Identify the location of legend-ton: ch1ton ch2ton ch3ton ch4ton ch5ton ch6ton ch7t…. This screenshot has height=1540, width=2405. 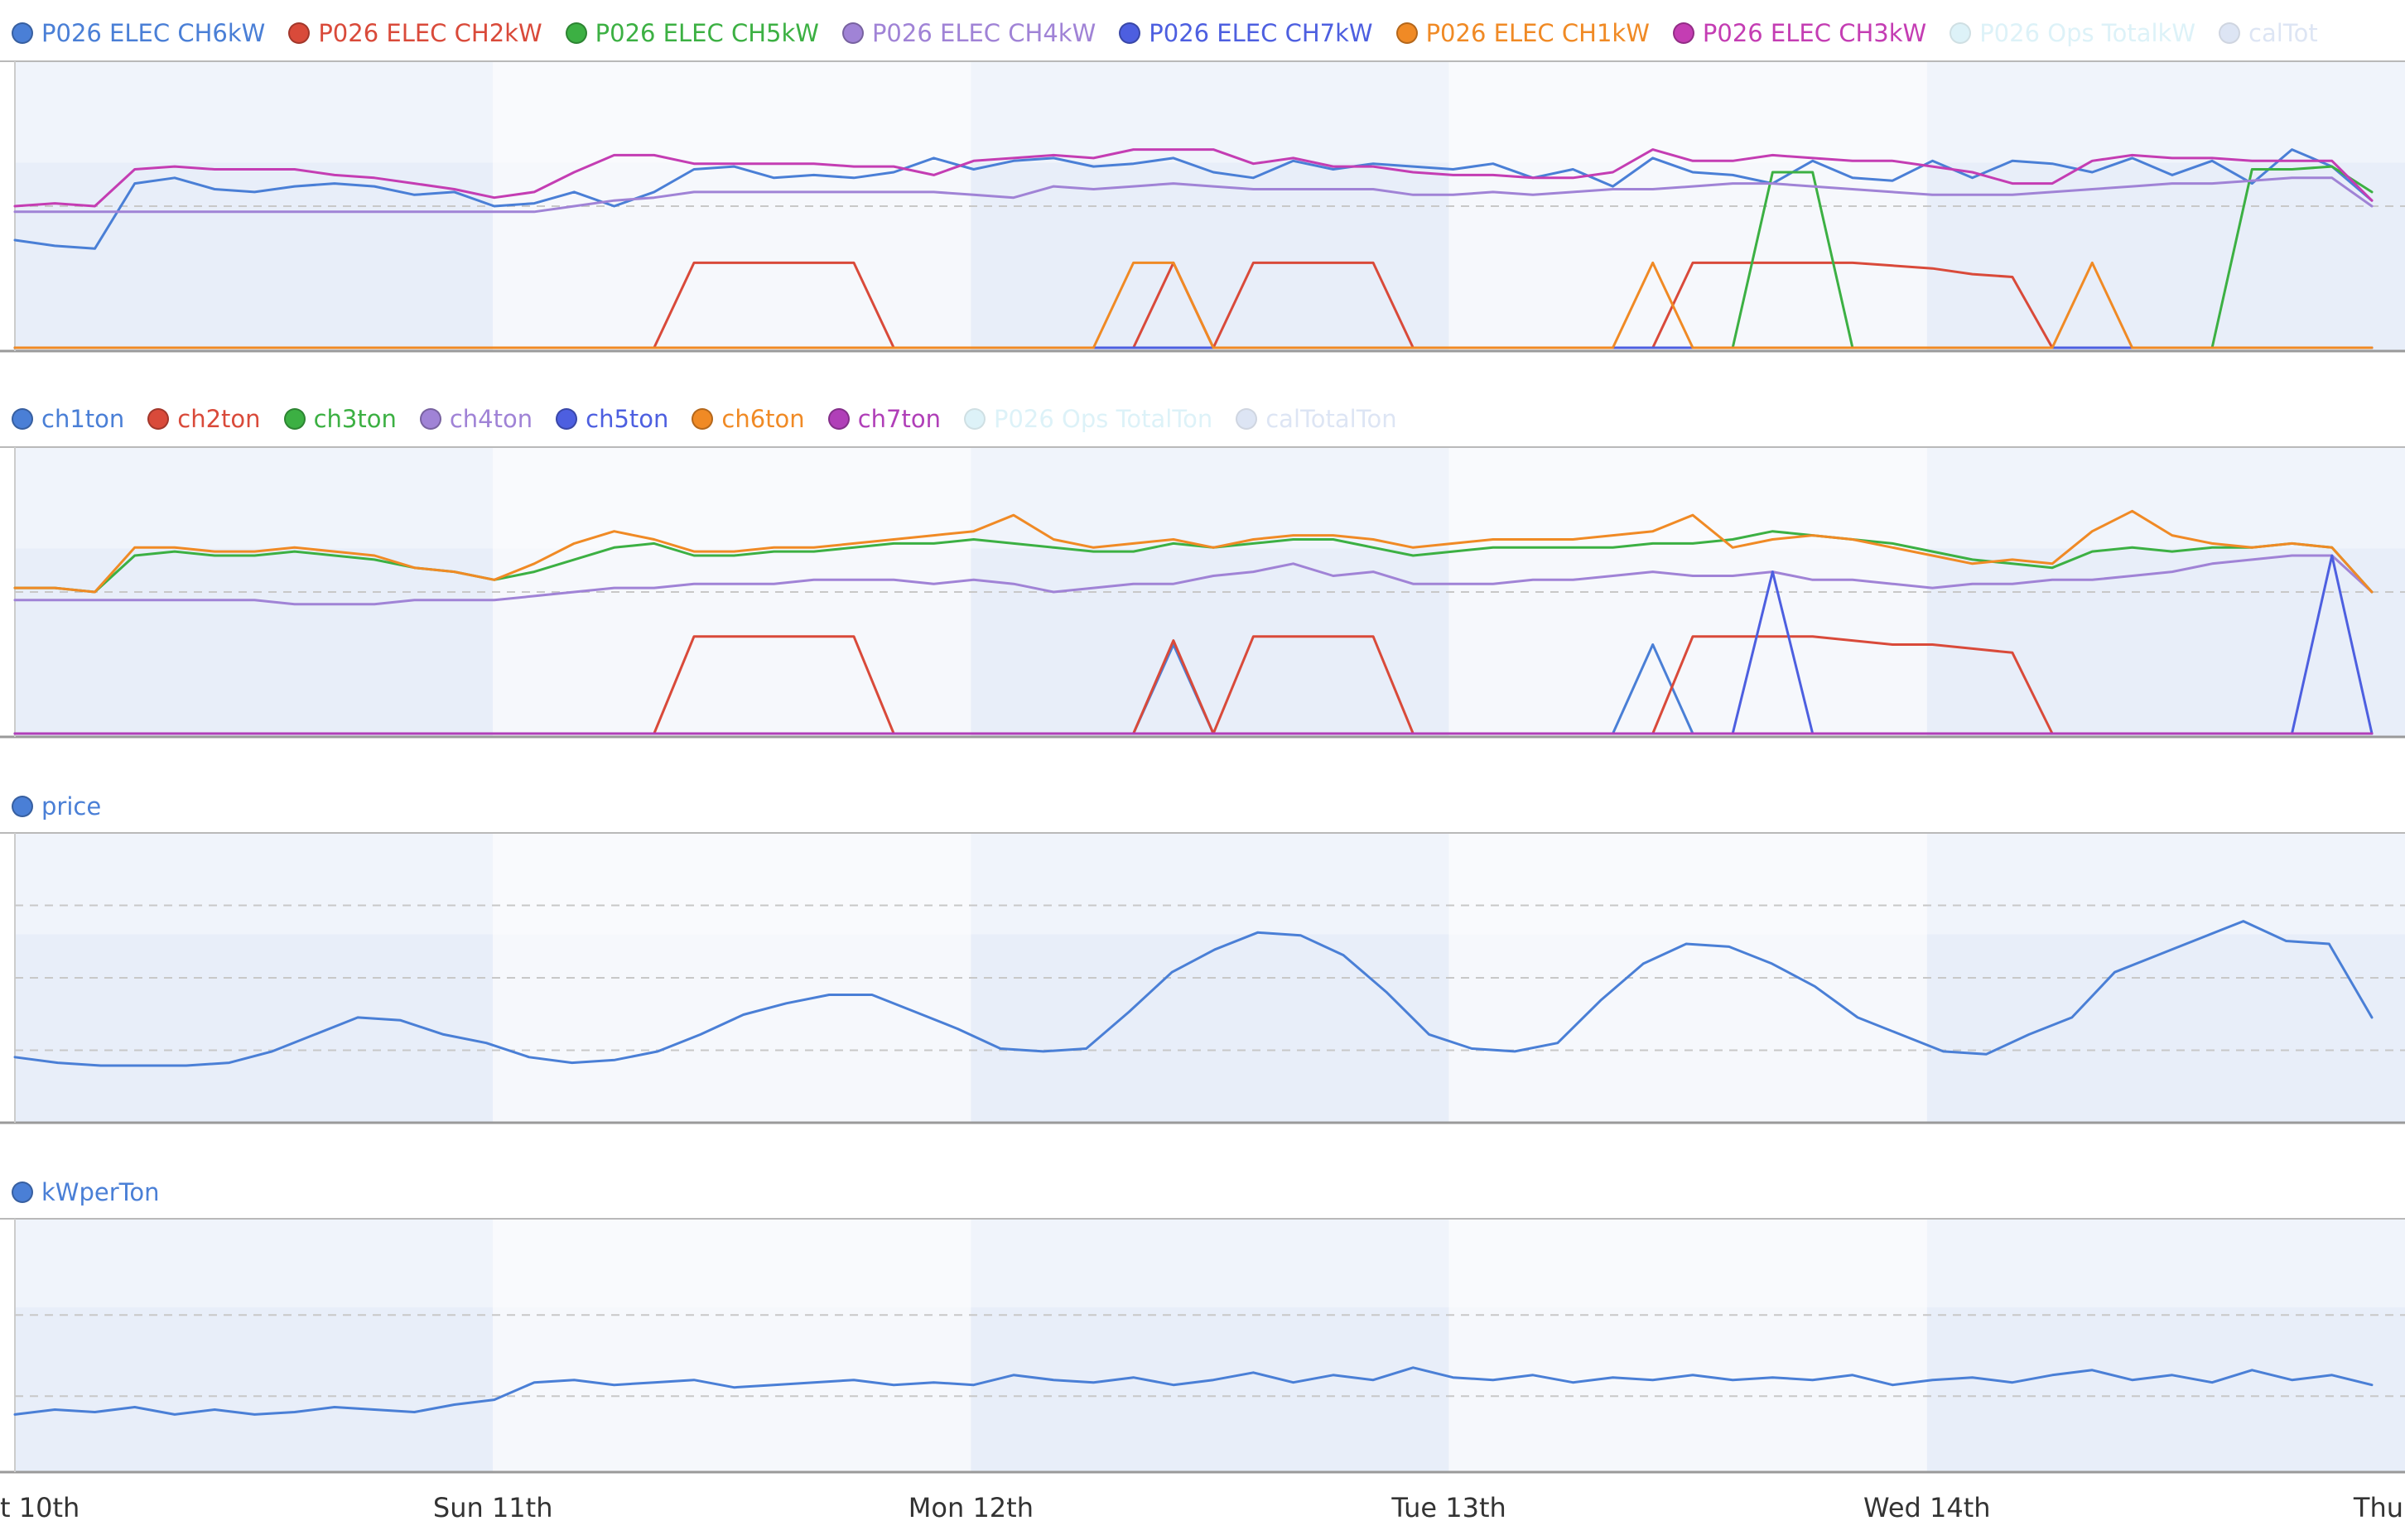
(716, 419).